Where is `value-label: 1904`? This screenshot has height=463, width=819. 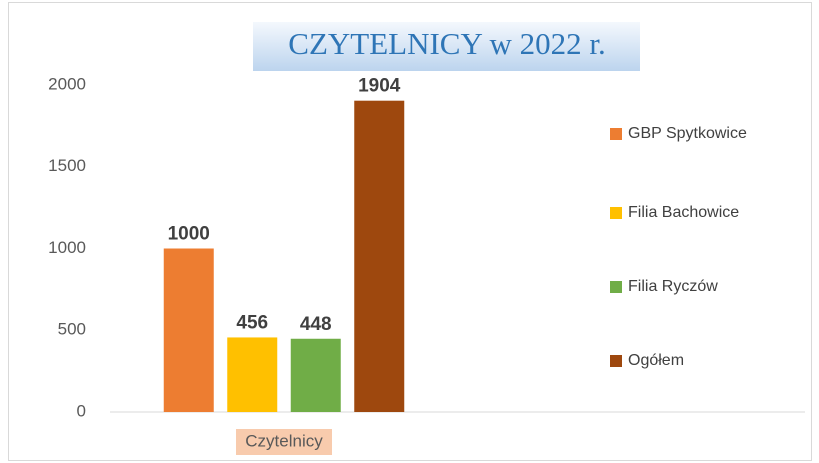
value-label: 1904 is located at coordinates (379, 86).